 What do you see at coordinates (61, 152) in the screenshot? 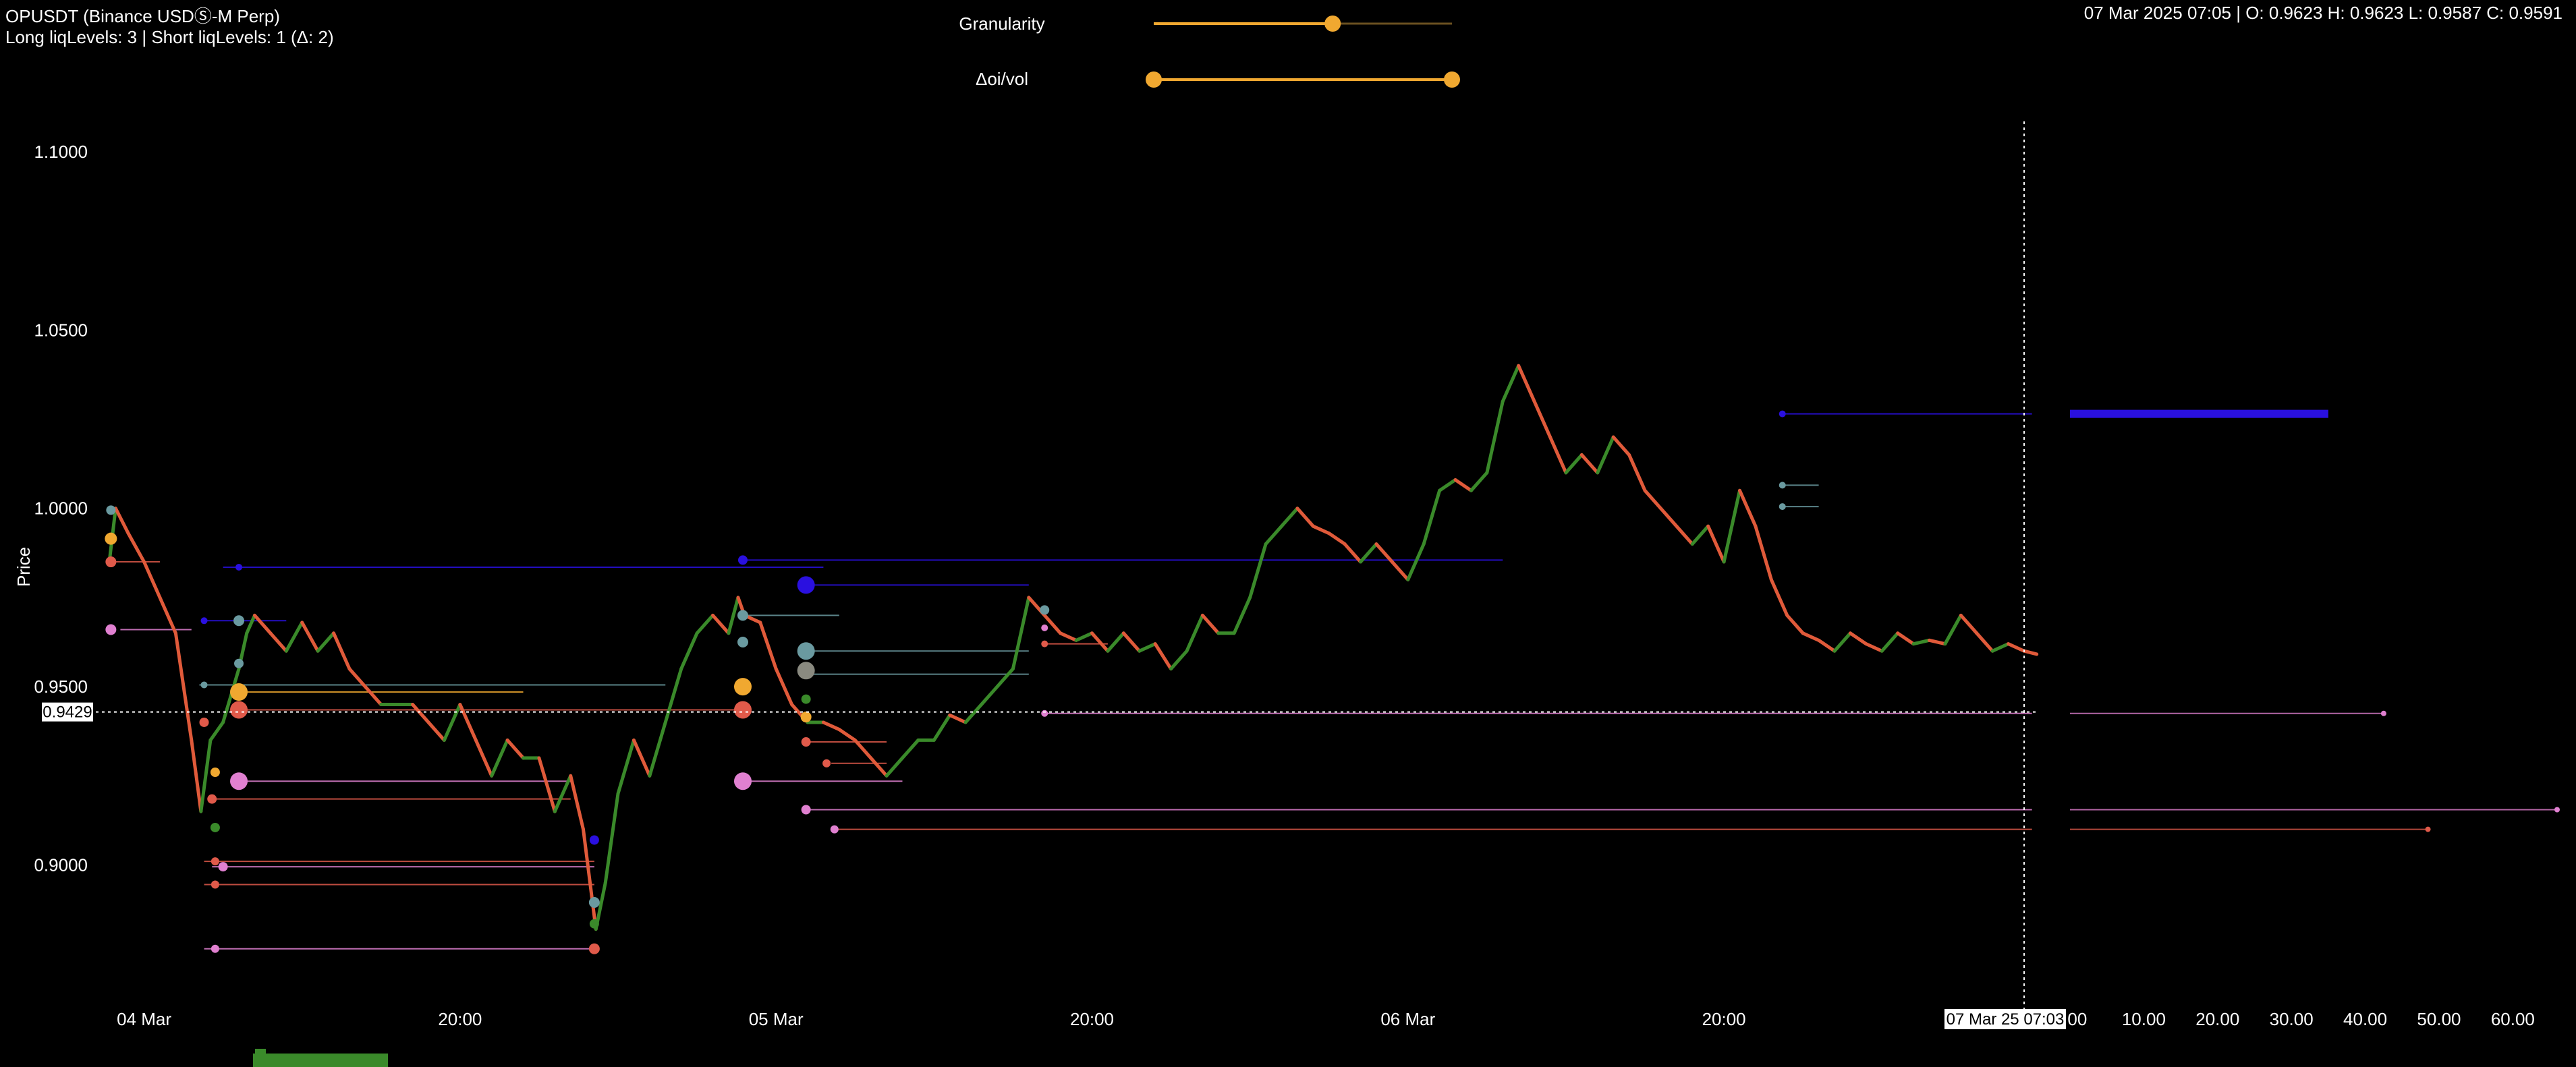
I see `y-tick-label: 1.1000` at bounding box center [61, 152].